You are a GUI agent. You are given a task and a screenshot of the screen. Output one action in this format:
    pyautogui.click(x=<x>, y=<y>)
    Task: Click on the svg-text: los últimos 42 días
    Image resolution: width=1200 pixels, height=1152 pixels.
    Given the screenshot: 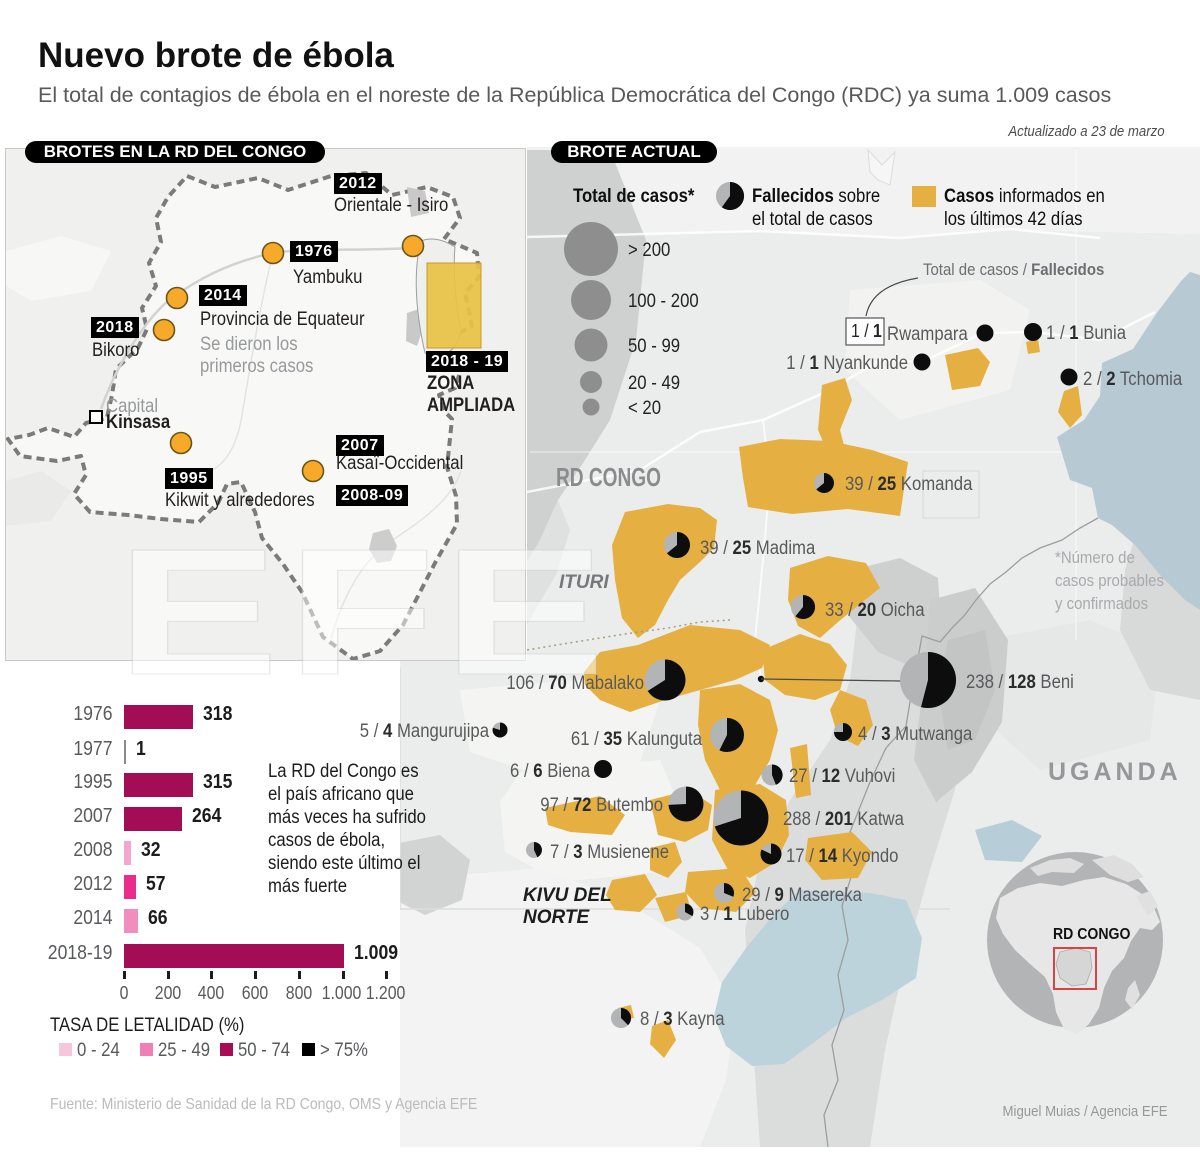 What is the action you would take?
    pyautogui.click(x=1013, y=219)
    